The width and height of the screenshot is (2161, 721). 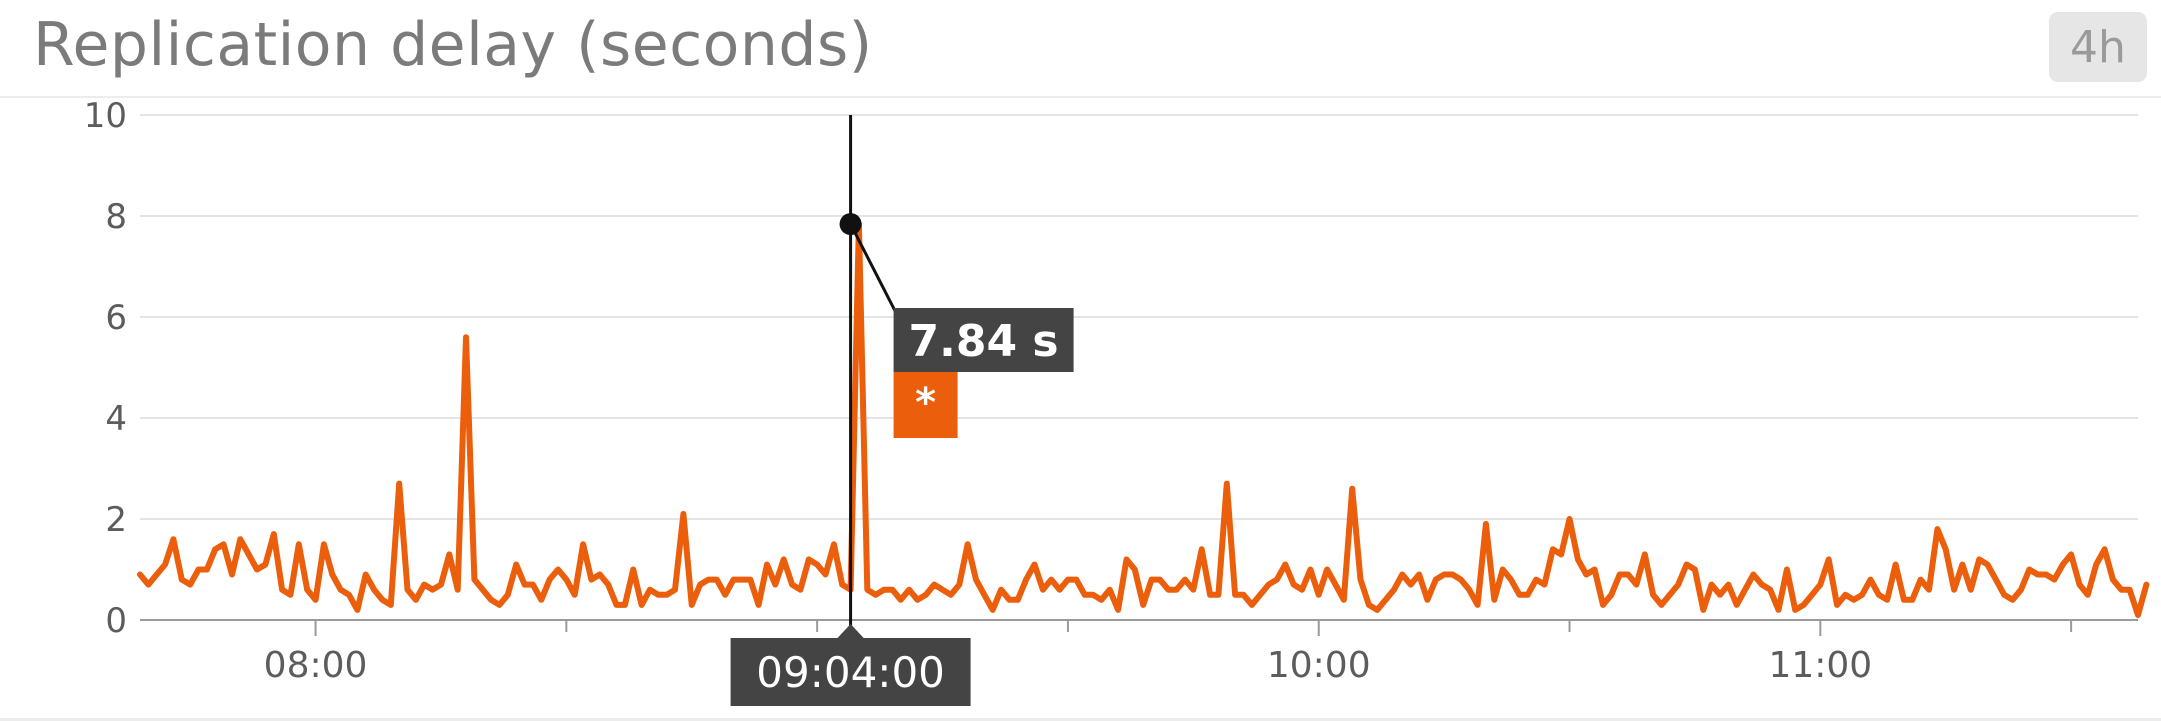 I want to click on x-tick-label: 11:00, so click(x=1820, y=665).